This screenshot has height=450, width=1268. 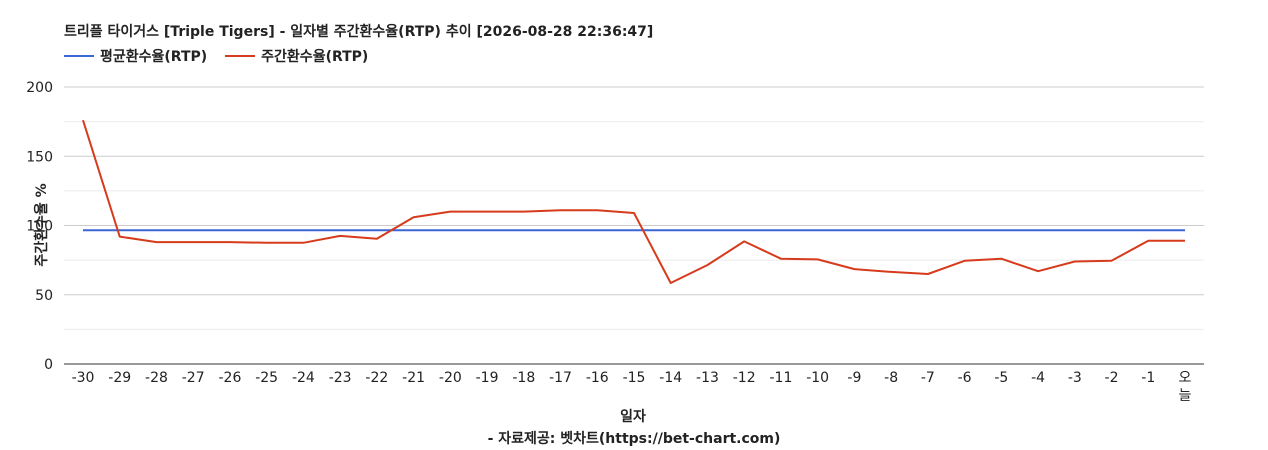 I want to click on x-tick-label: -23, so click(x=340, y=378).